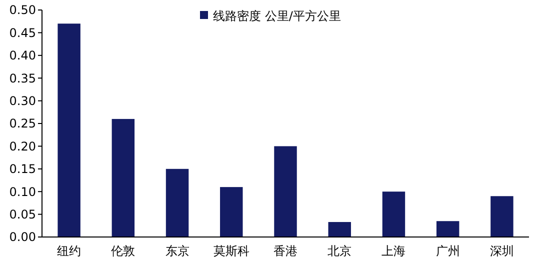 The height and width of the screenshot is (267, 539). Describe the element at coordinates (22, 33) in the screenshot. I see `y-tick-label: 0.45` at that location.